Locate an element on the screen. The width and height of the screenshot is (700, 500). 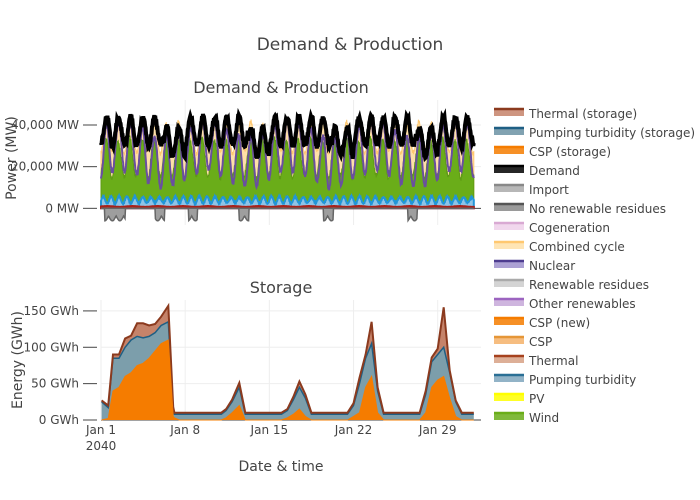
legend-label: Thermal is located at coordinates (553, 361).